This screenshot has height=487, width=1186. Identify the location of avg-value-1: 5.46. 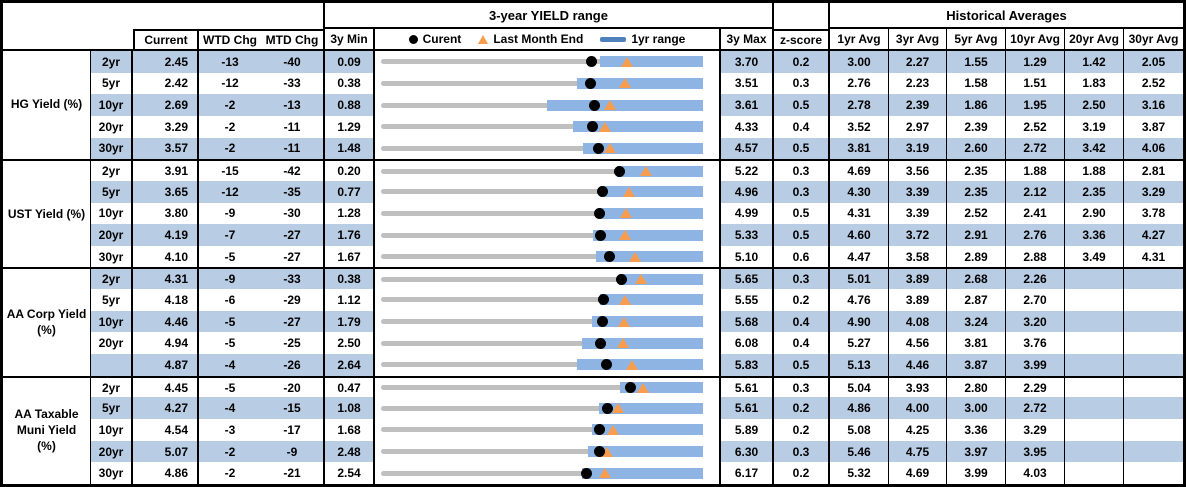
(859, 451).